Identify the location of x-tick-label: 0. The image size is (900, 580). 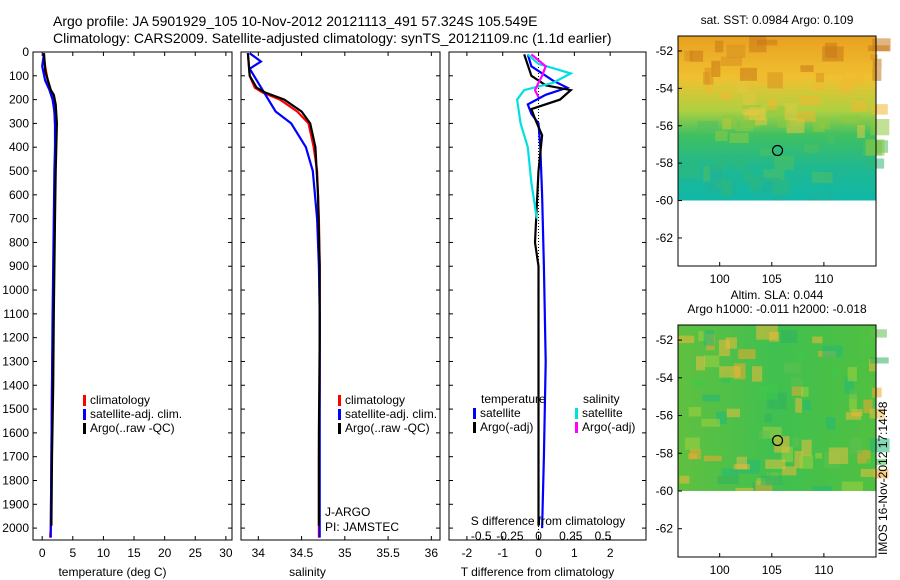
(538, 553).